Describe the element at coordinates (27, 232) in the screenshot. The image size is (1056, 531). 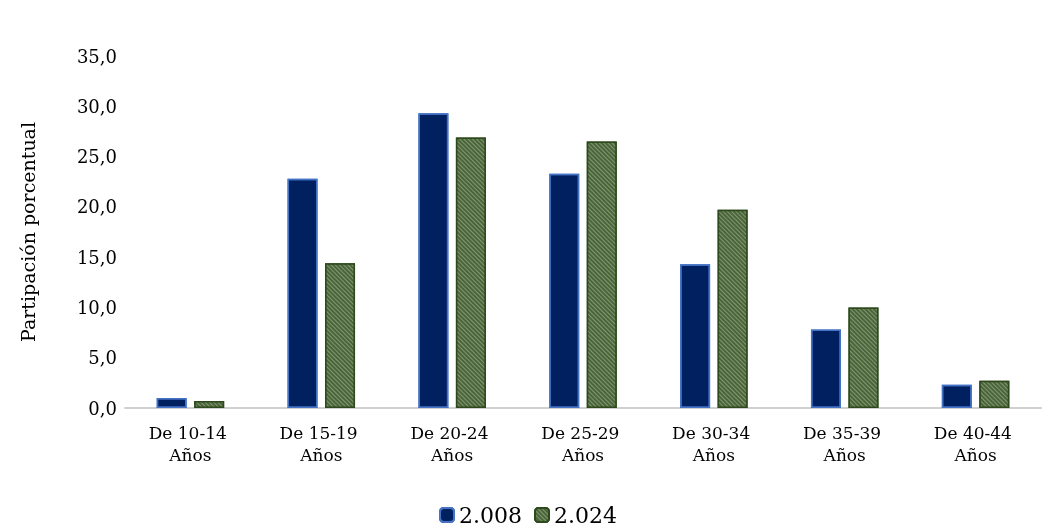
I see `y-axis-title: Partipación porcentual` at that location.